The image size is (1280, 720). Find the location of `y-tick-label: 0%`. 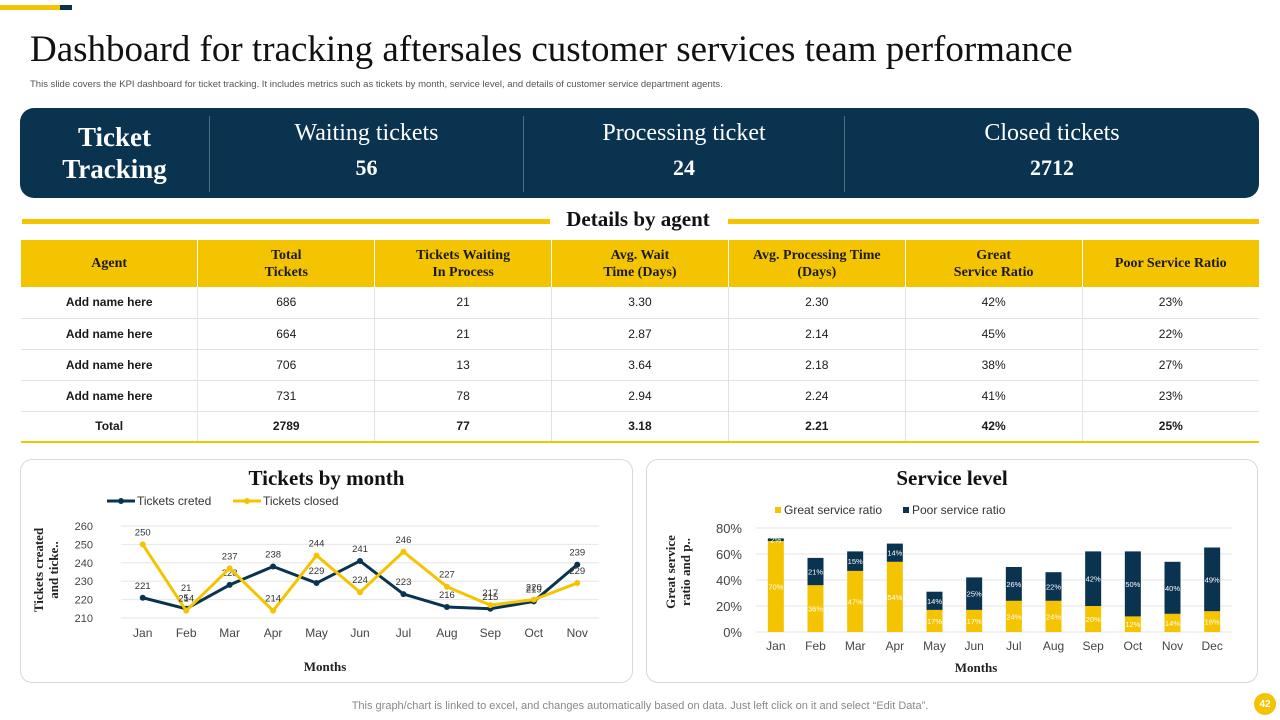

y-tick-label: 0% is located at coordinates (732, 632).